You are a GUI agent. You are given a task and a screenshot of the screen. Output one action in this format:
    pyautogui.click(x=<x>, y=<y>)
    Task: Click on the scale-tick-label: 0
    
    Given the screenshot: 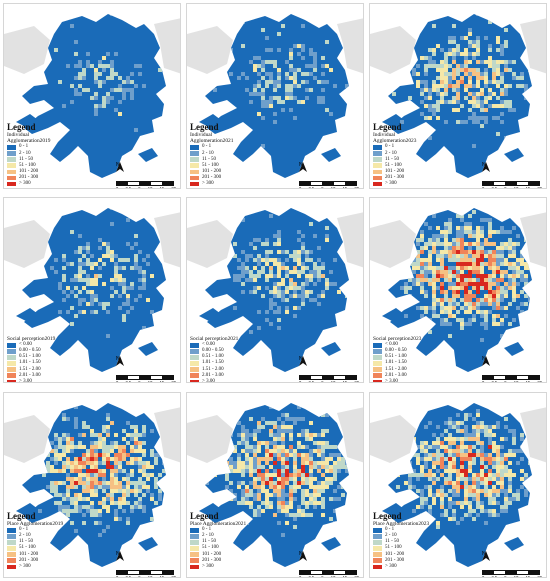 What is the action you would take?
    pyautogui.click(x=300, y=381)
    